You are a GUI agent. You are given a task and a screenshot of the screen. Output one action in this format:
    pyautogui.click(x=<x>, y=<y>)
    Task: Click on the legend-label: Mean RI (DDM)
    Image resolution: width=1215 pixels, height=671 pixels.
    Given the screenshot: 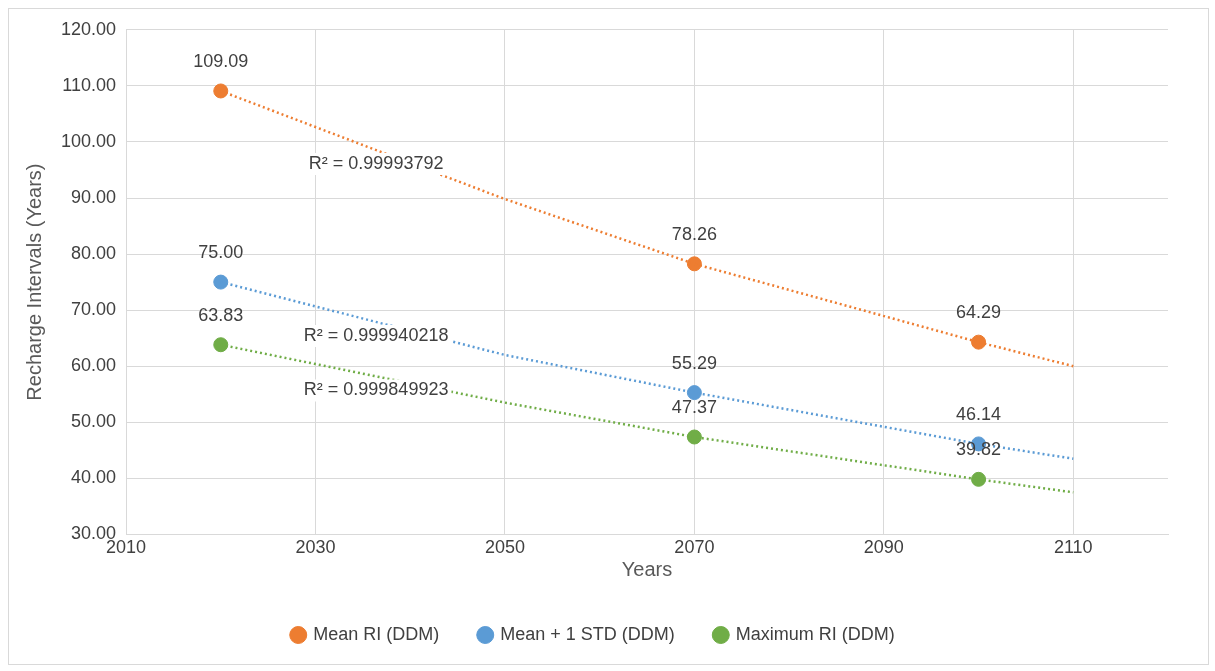 What is the action you would take?
    pyautogui.click(x=376, y=633)
    